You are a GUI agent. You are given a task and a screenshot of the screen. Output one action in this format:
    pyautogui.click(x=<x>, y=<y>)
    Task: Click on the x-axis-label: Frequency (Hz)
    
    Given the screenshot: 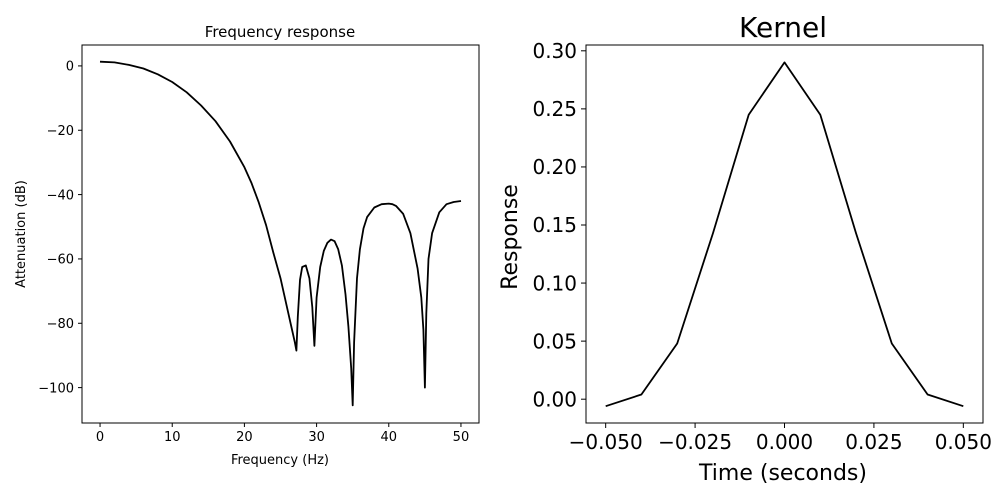 What is the action you would take?
    pyautogui.click(x=280, y=460)
    